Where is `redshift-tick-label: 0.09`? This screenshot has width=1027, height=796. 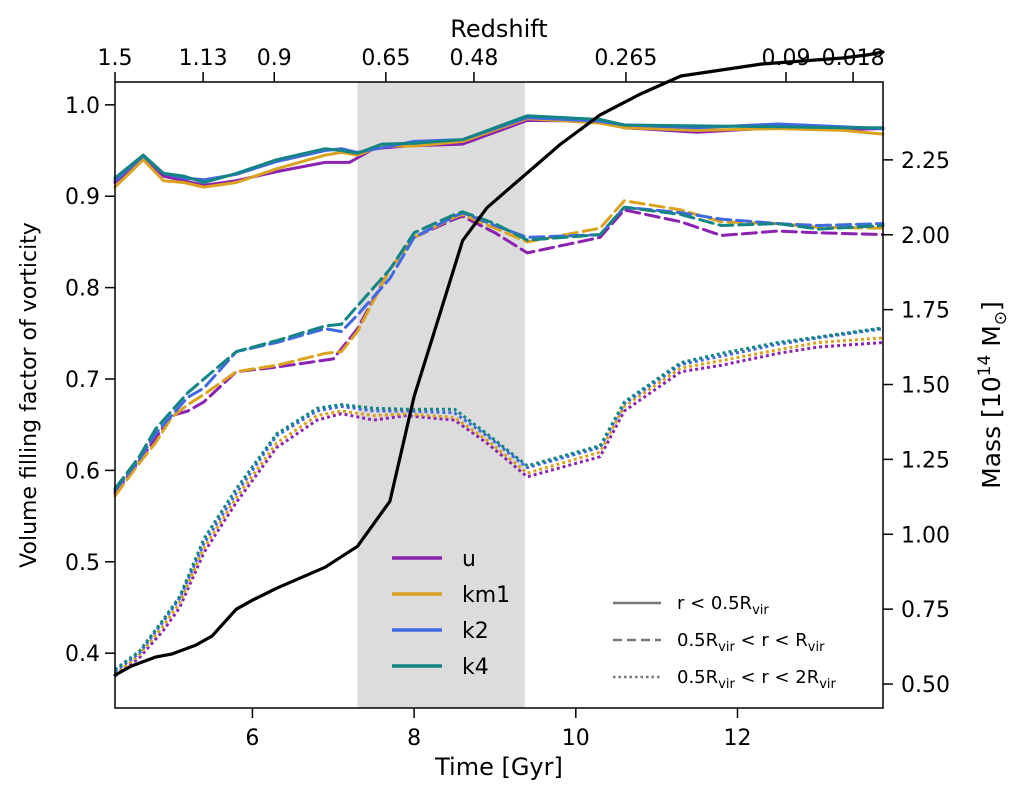
redshift-tick-label: 0.09 is located at coordinates (785, 58).